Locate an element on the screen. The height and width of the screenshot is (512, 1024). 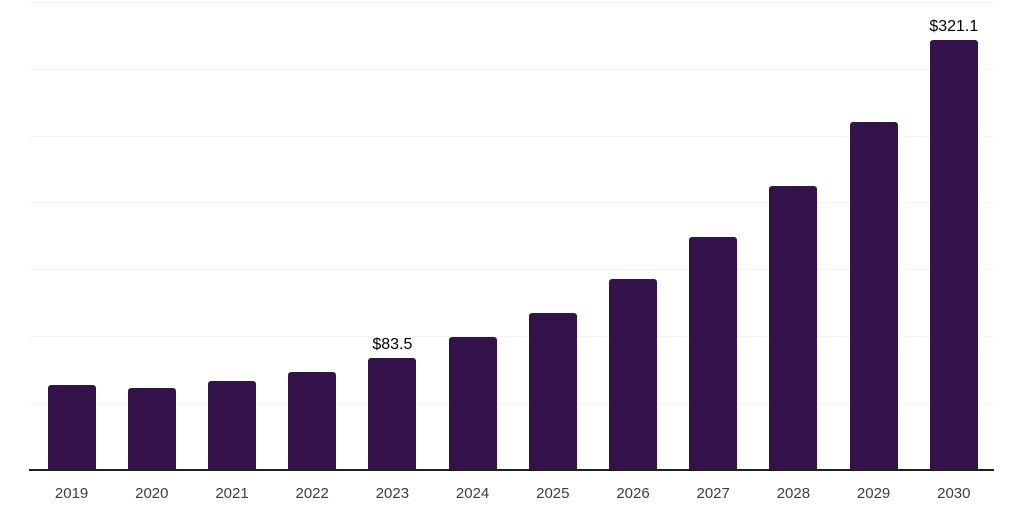
x-tick-label-2019: 2019 is located at coordinates (71, 493).